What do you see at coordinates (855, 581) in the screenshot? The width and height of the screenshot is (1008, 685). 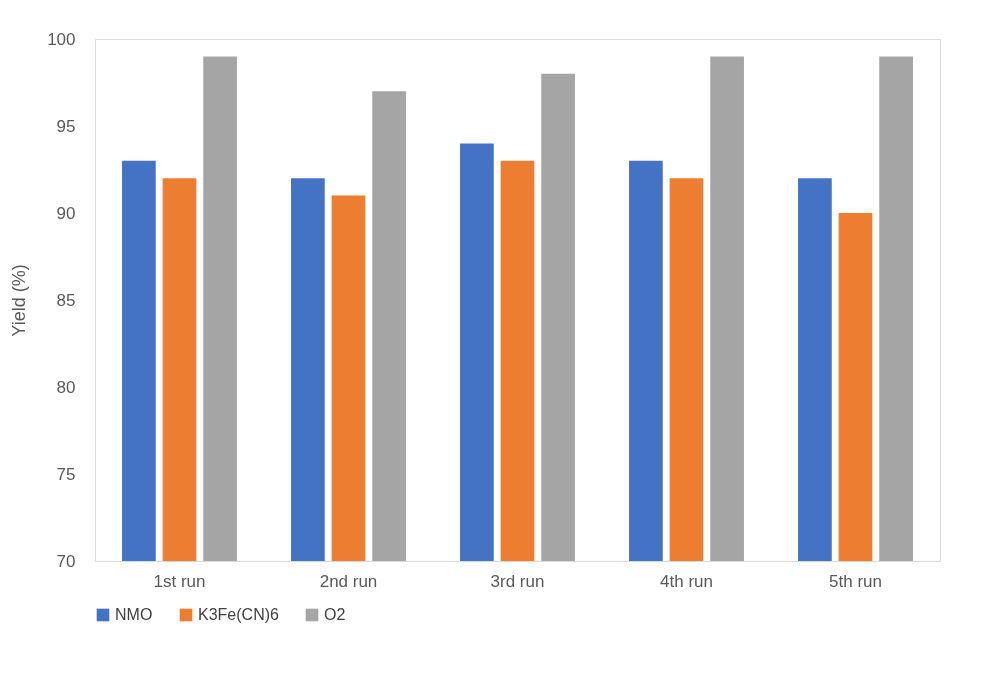 I see `x-tick-label: 5th run` at bounding box center [855, 581].